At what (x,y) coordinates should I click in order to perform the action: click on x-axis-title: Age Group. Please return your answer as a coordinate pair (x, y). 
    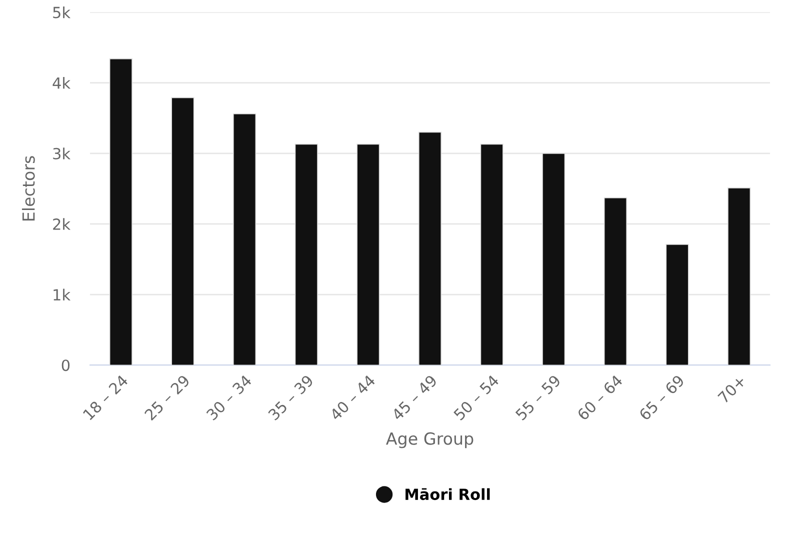
    Looking at the image, I should click on (430, 440).